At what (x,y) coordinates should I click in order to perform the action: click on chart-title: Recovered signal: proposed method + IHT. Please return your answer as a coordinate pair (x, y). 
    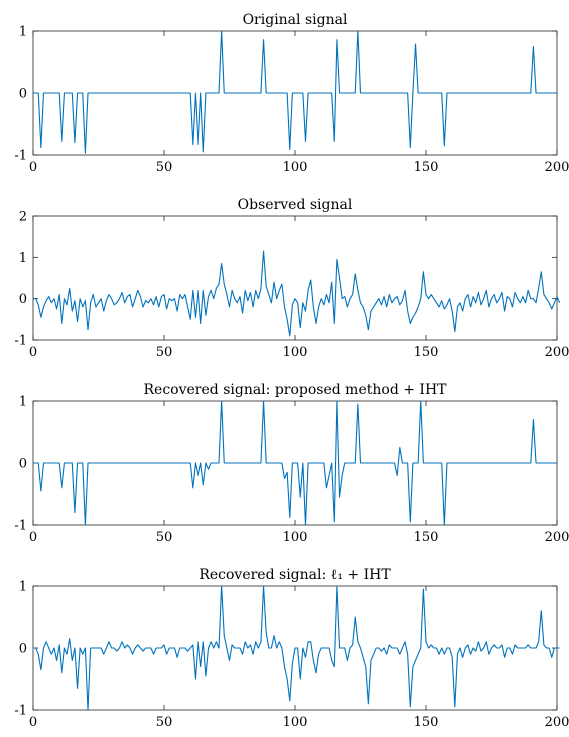
    Looking at the image, I should click on (296, 390).